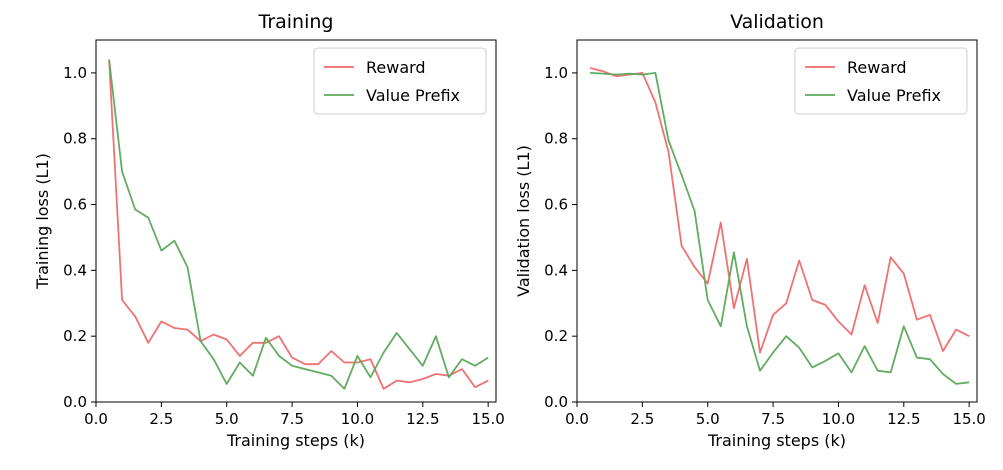 The width and height of the screenshot is (1003, 470). Describe the element at coordinates (777, 22) in the screenshot. I see `chart-title: Validation` at that location.